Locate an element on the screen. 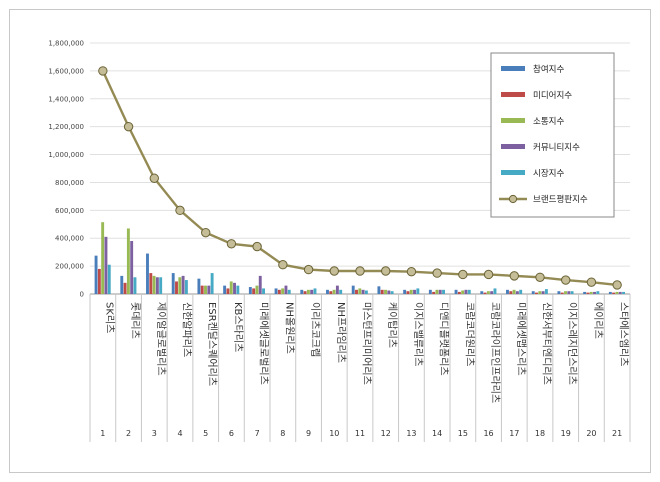 The image size is (660, 482). index-label: 9 is located at coordinates (308, 433).